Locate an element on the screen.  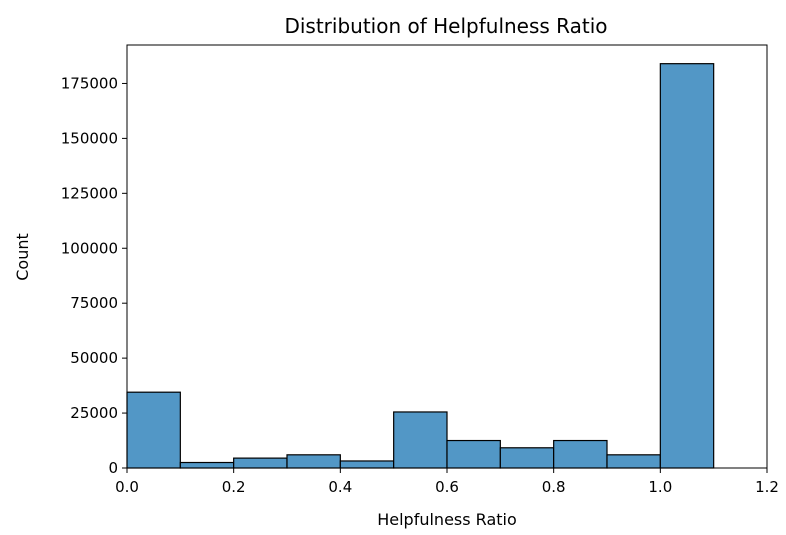
x-tick-label: 0.6 is located at coordinates (447, 487).